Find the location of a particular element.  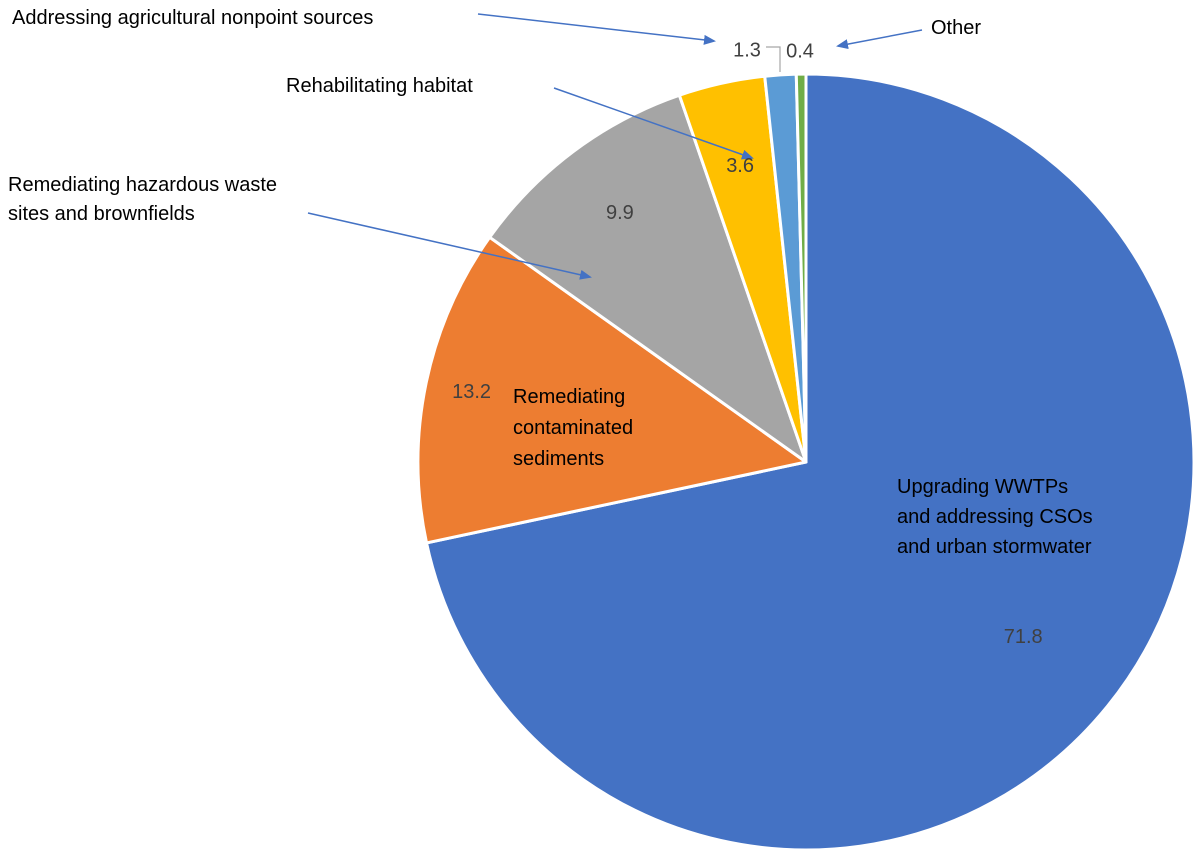

arrow-agricultural is located at coordinates (596, 29).